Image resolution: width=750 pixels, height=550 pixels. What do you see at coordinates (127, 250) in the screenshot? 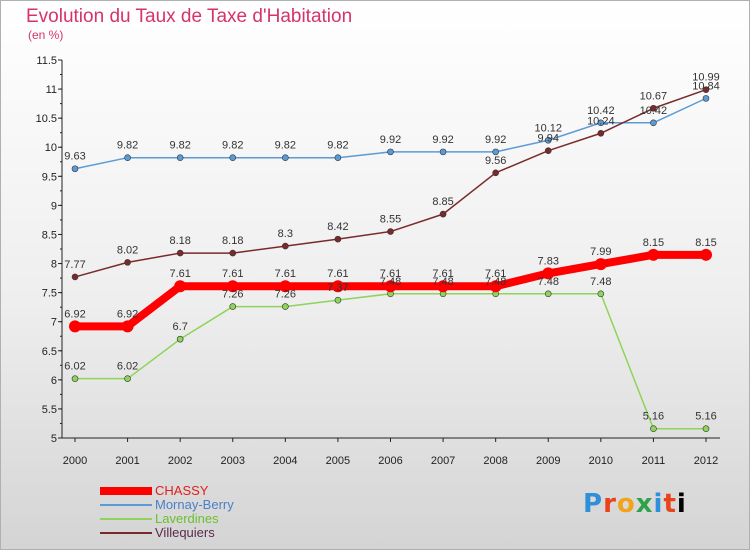
I see `data-label-villequiers: 8.02` at bounding box center [127, 250].